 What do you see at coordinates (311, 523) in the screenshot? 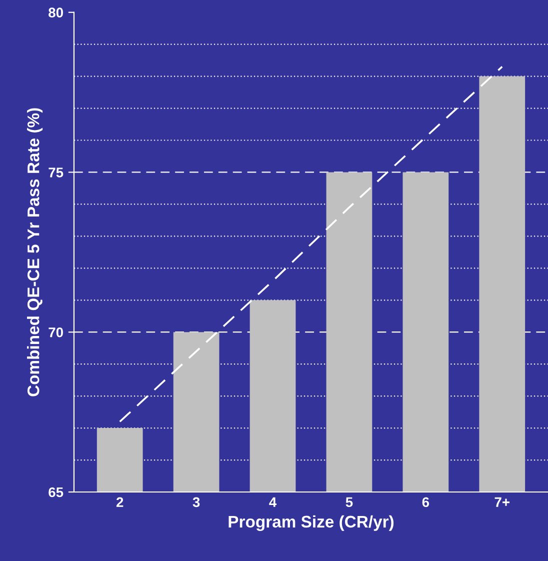
I see `x-axis-title: Program Size (CR/yr)` at bounding box center [311, 523].